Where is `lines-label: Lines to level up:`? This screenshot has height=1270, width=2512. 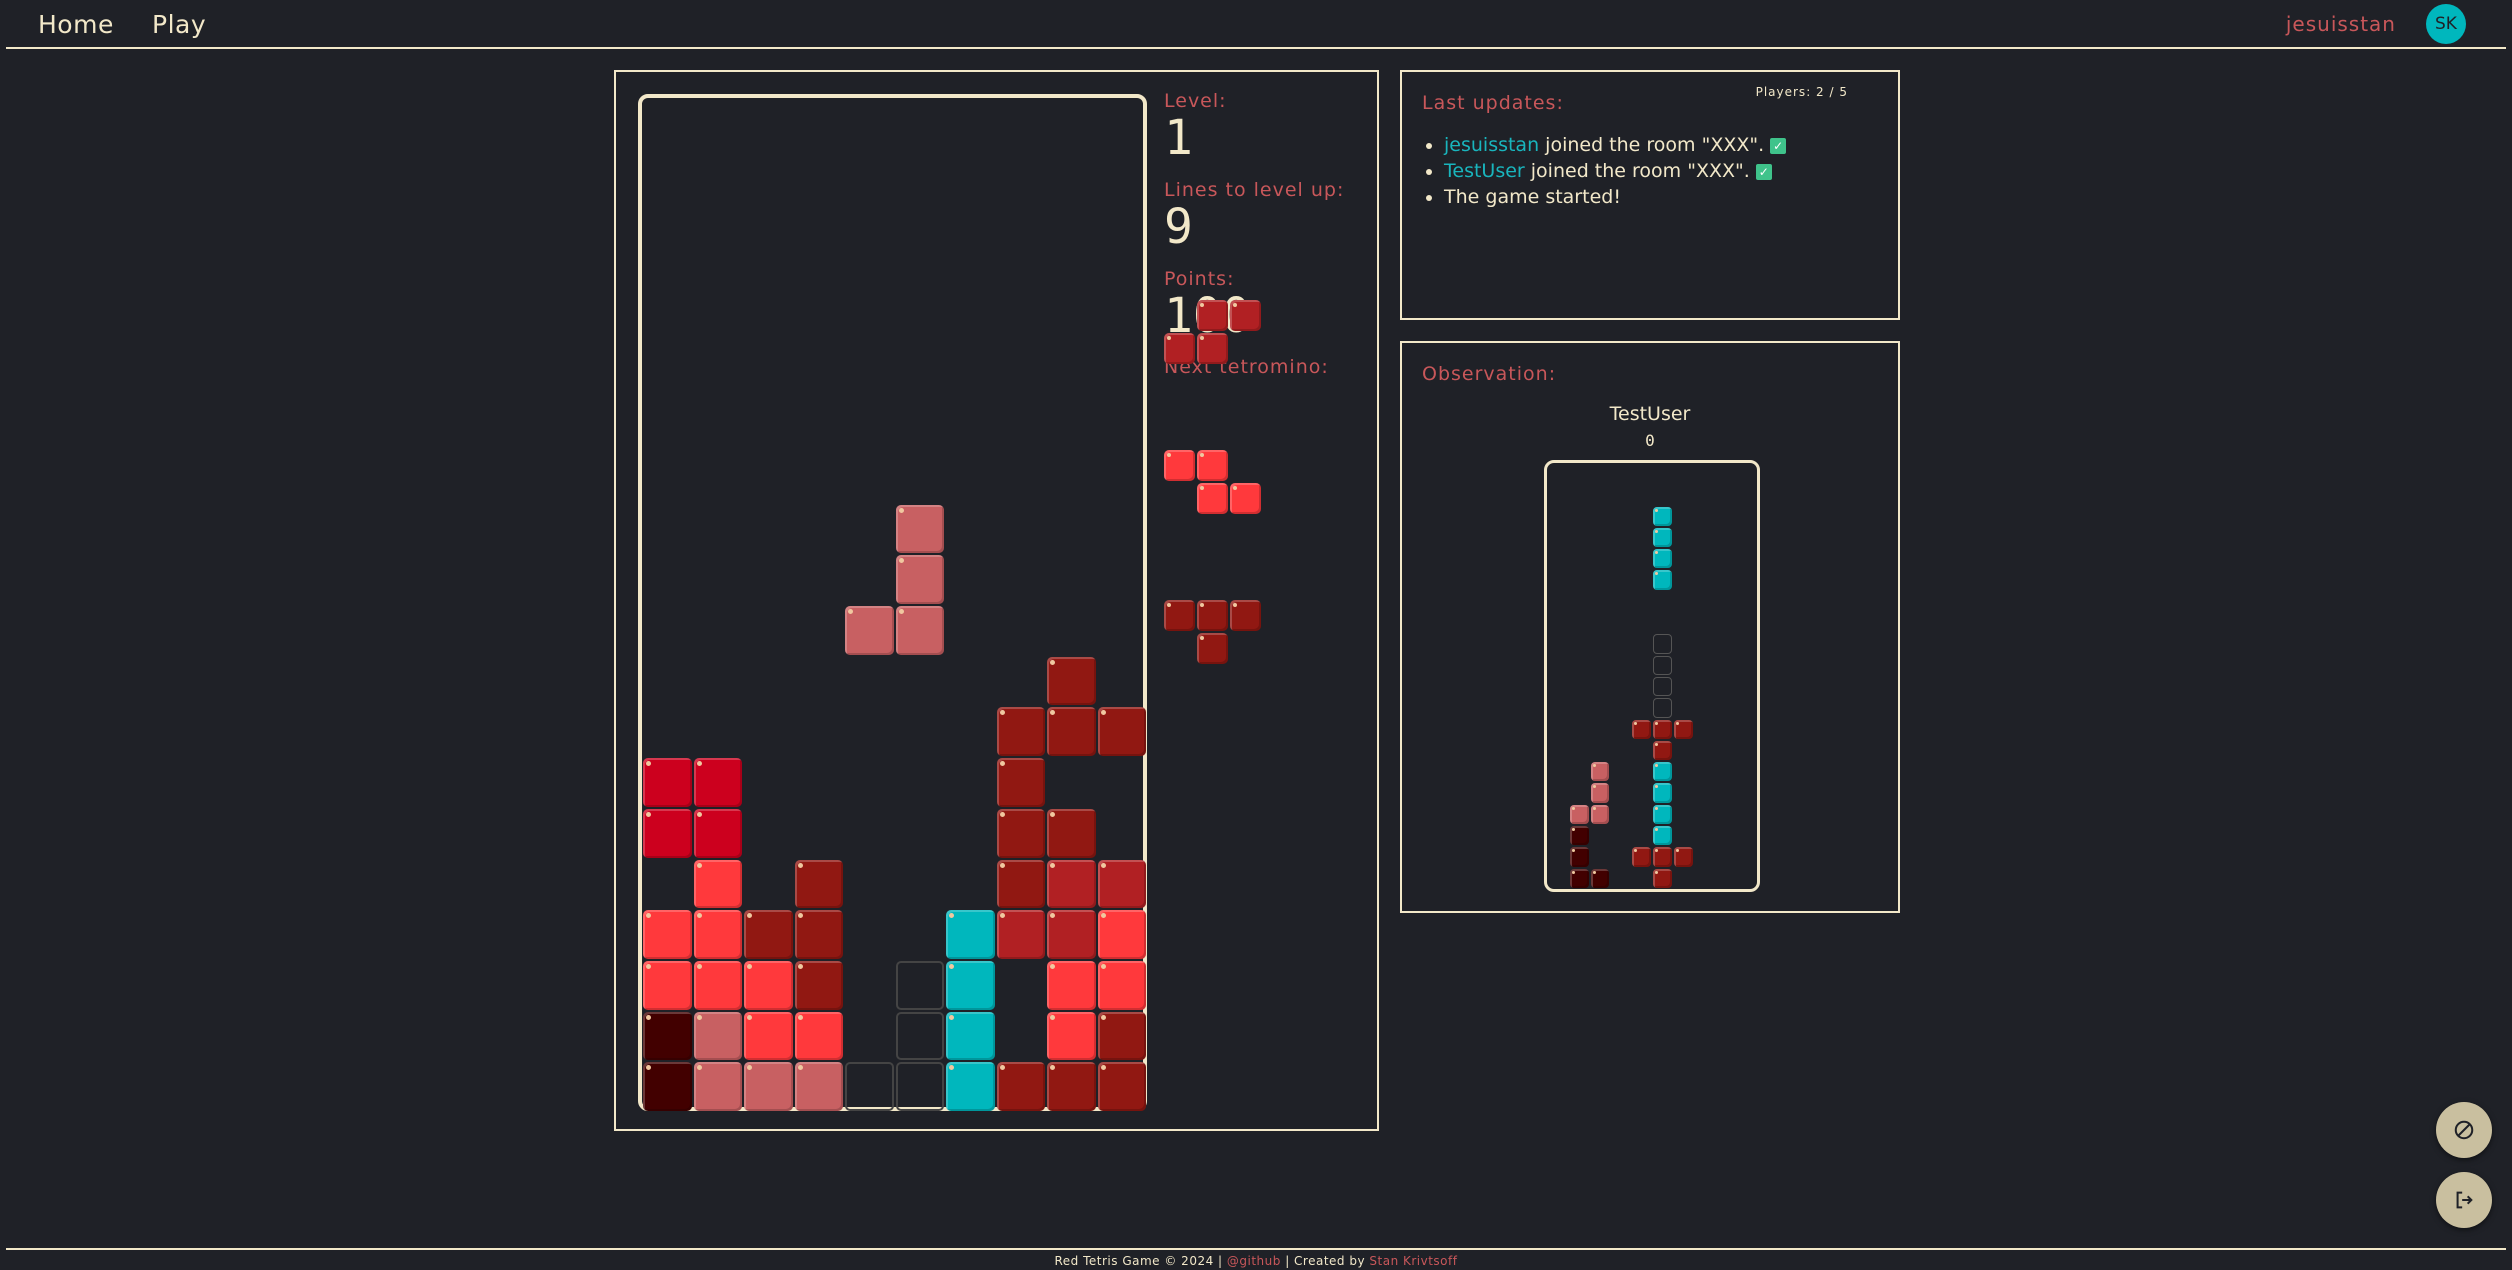
lines-label: Lines to level up: is located at coordinates (1254, 189).